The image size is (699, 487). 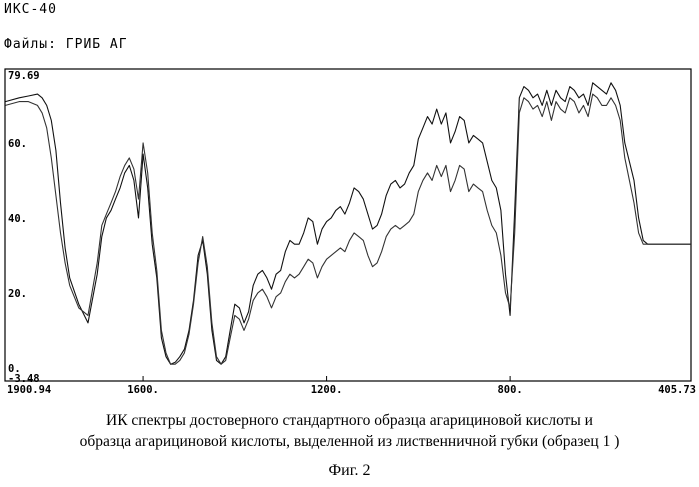 I want to click on y-tick-labels: 79.6960.40.20.0.-3.48, so click(x=24, y=227).